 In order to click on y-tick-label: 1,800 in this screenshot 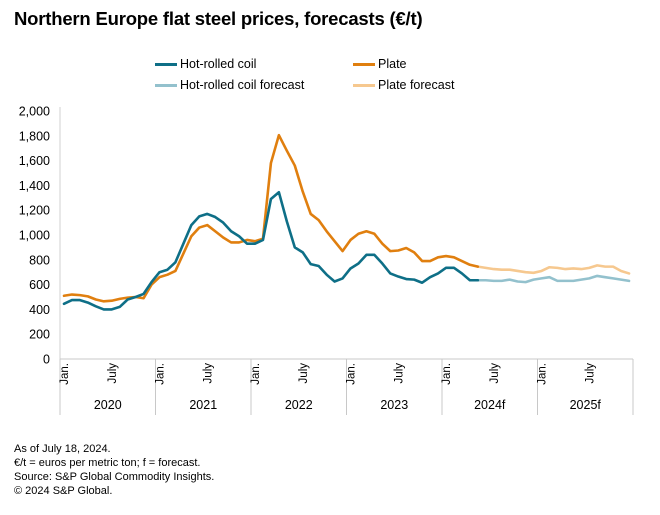, I will do `click(34, 136)`.